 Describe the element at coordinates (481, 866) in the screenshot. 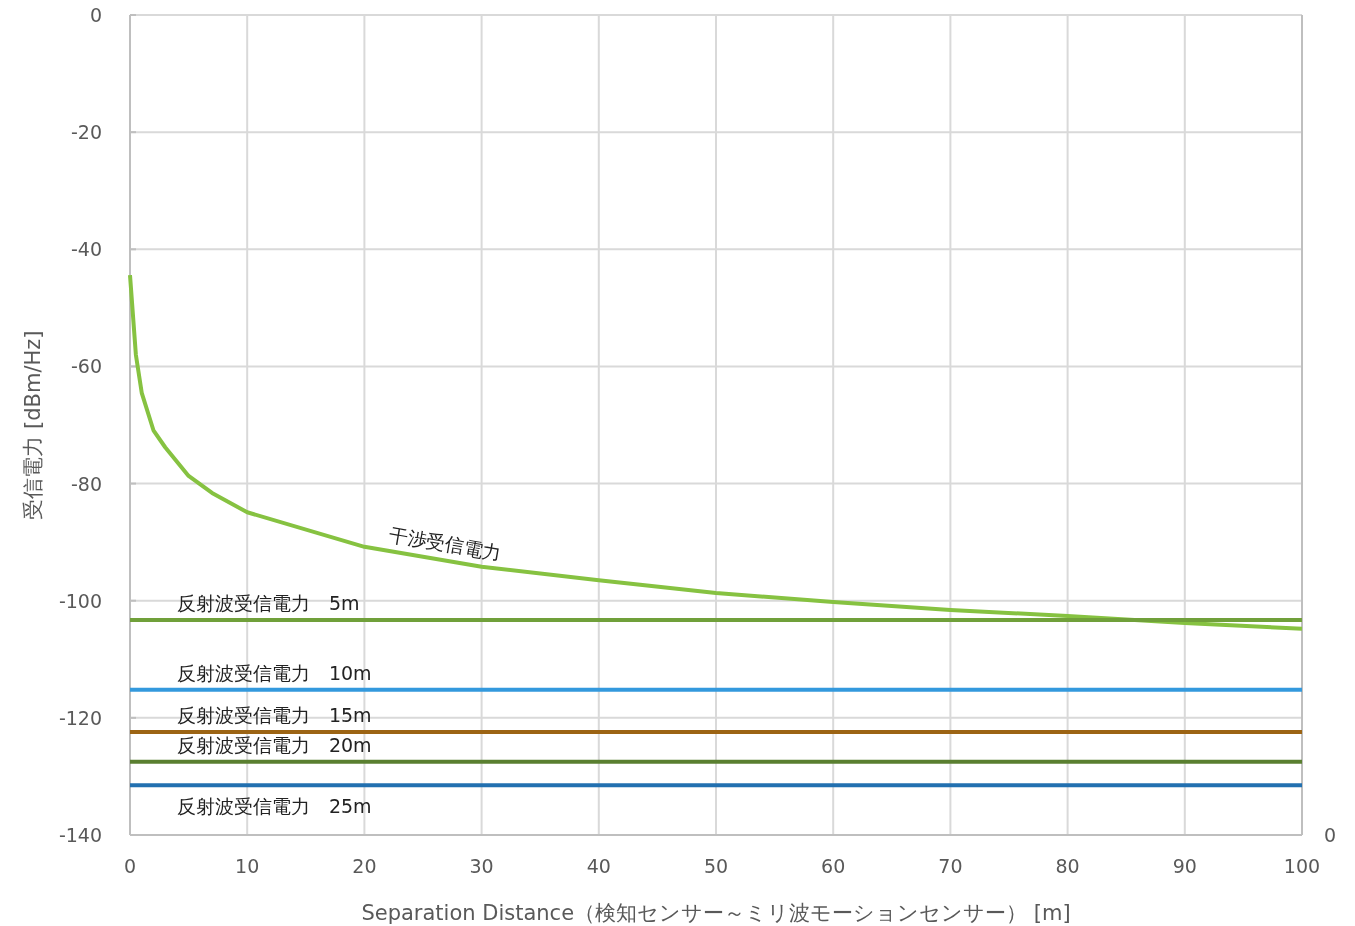

I see `x-tick-label: 30` at that location.